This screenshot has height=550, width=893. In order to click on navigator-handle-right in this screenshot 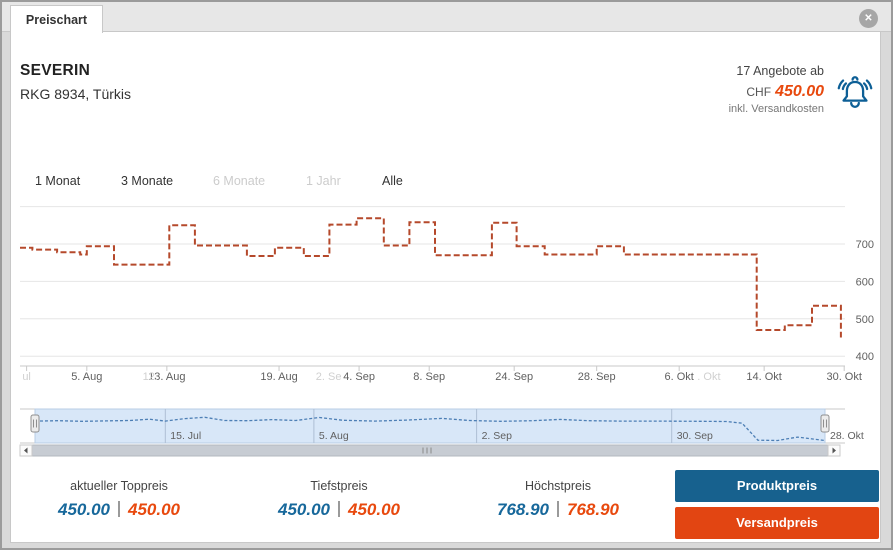, I will do `click(825, 423)`.